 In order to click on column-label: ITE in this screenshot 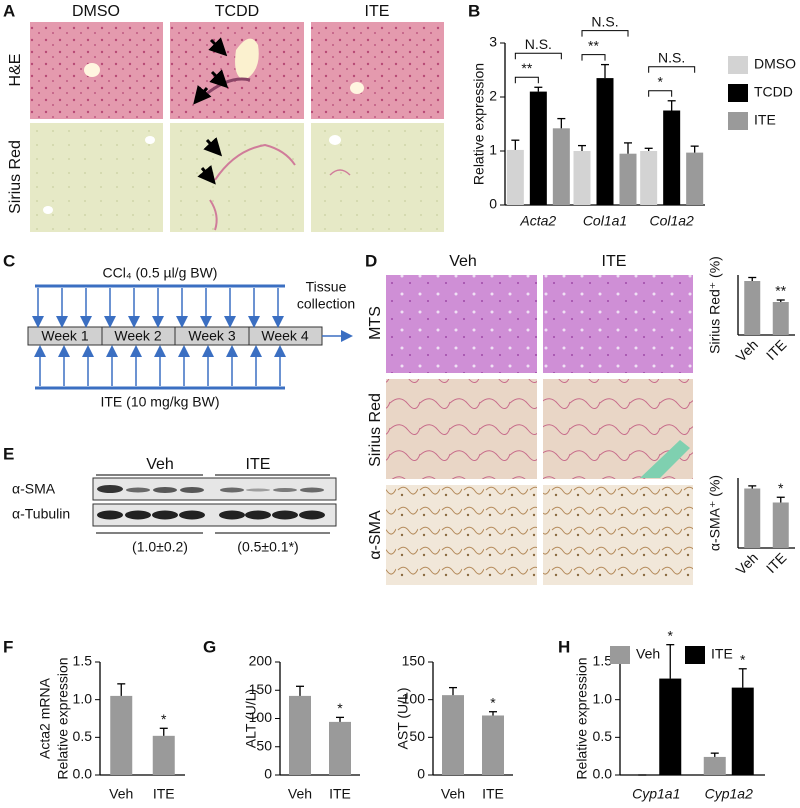, I will do `click(377, 11)`.